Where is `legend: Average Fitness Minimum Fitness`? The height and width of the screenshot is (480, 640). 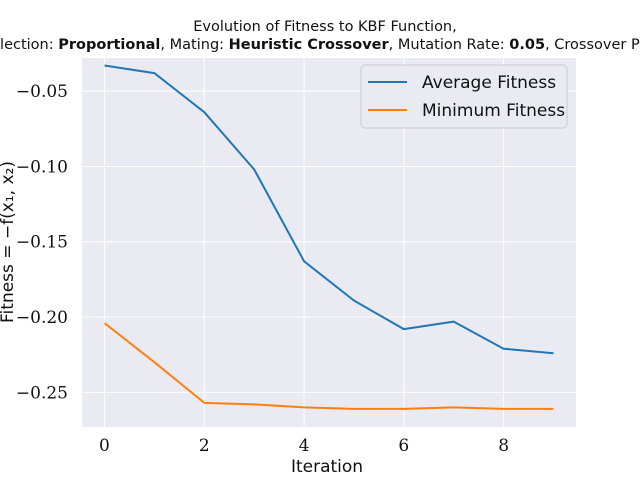 legend: Average Fitness Minimum Fitness is located at coordinates (464, 96).